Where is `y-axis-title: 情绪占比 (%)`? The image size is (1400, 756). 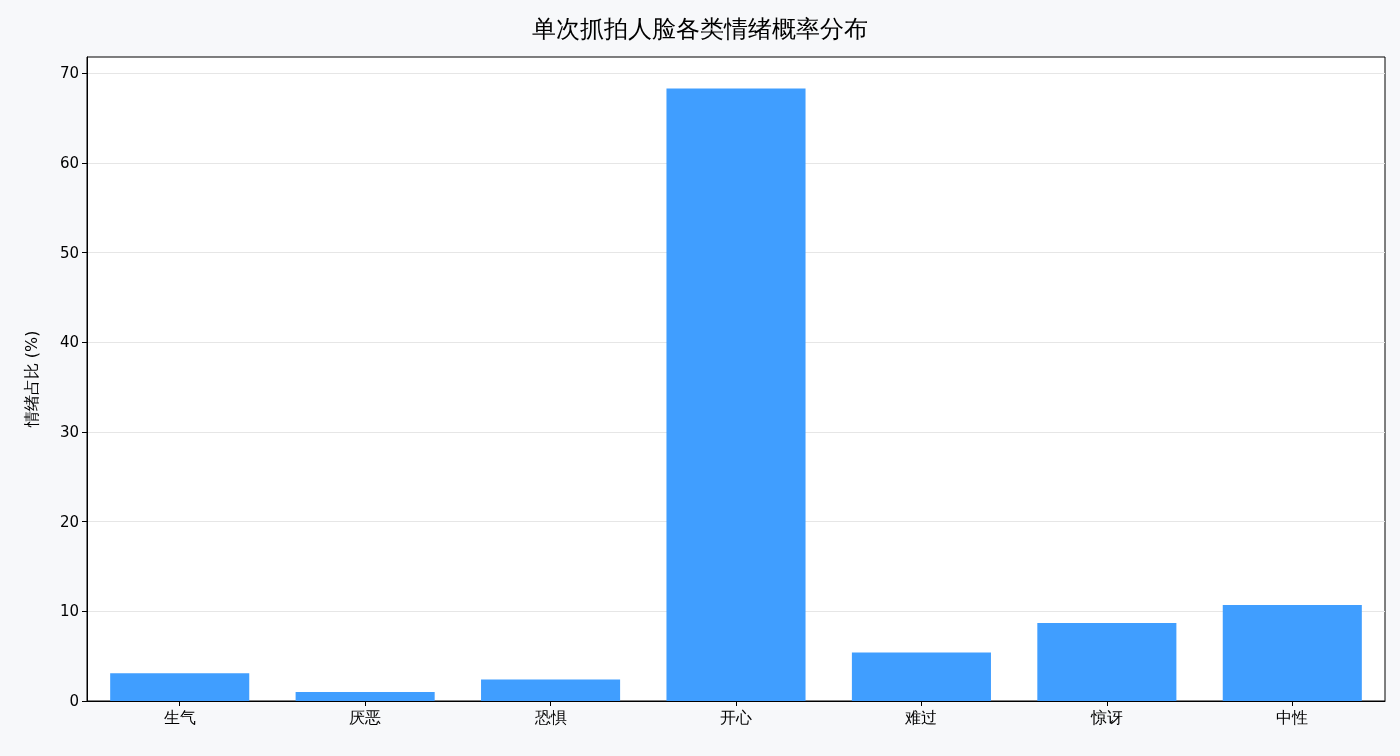
y-axis-title: 情绪占比 (%) is located at coordinates (31, 379).